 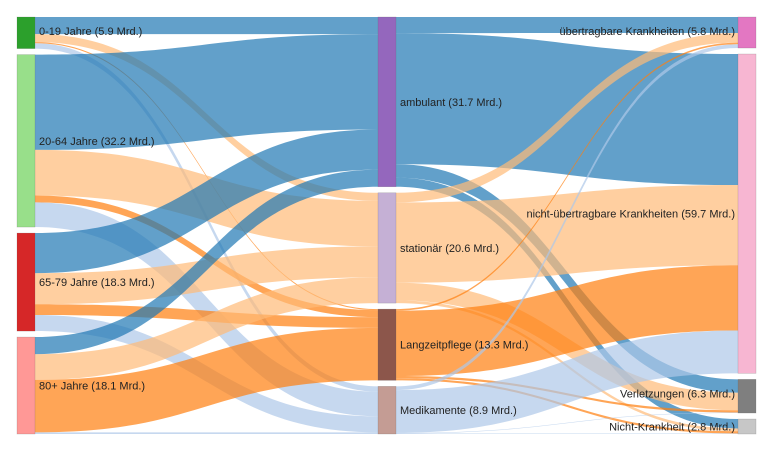 What do you see at coordinates (26, 385) in the screenshot?
I see `node-a3` at bounding box center [26, 385].